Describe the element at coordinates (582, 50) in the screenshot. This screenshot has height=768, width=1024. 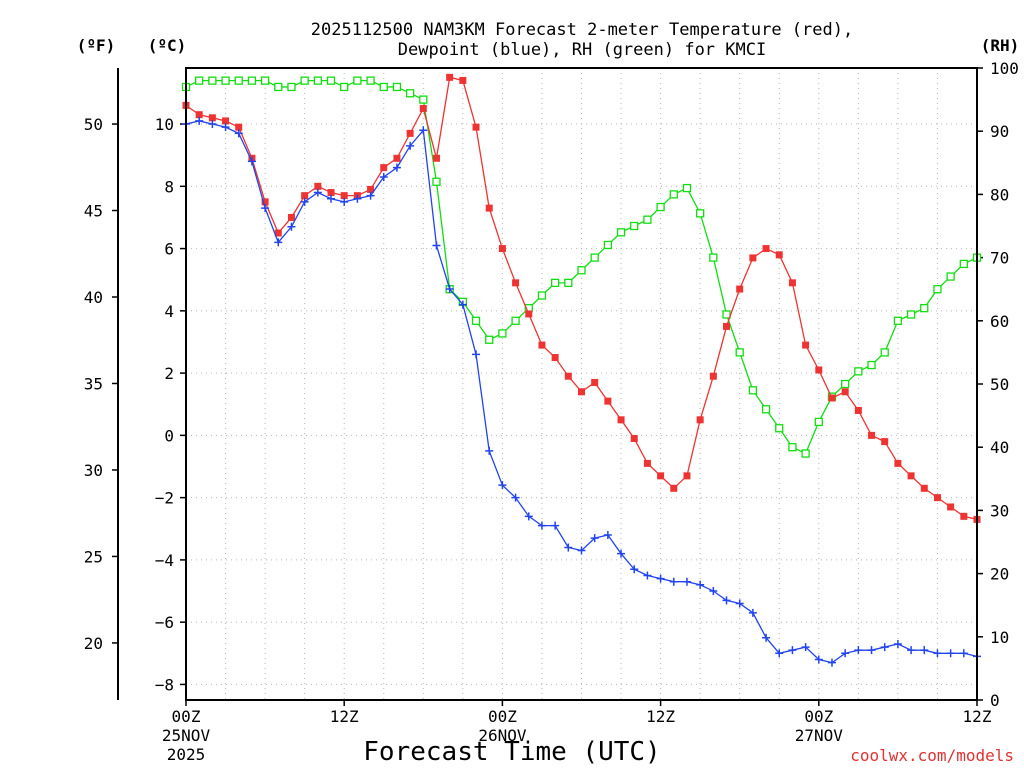
I see `chart-title-line-2: Dewpoint (blue), RH (green) for KMCI` at that location.